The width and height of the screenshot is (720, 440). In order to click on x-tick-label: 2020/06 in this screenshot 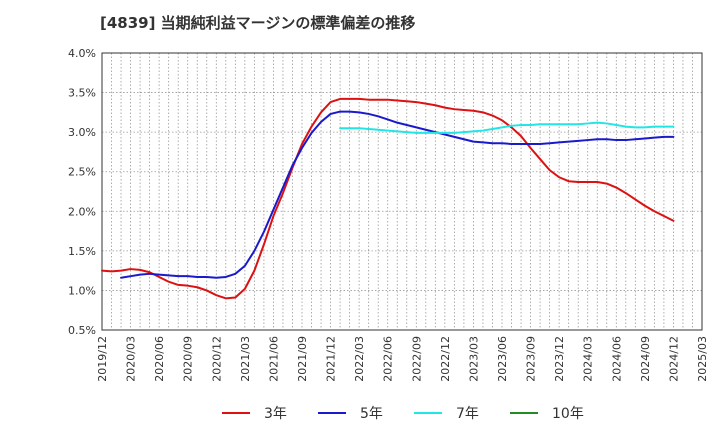, I will do `click(159, 359)`.